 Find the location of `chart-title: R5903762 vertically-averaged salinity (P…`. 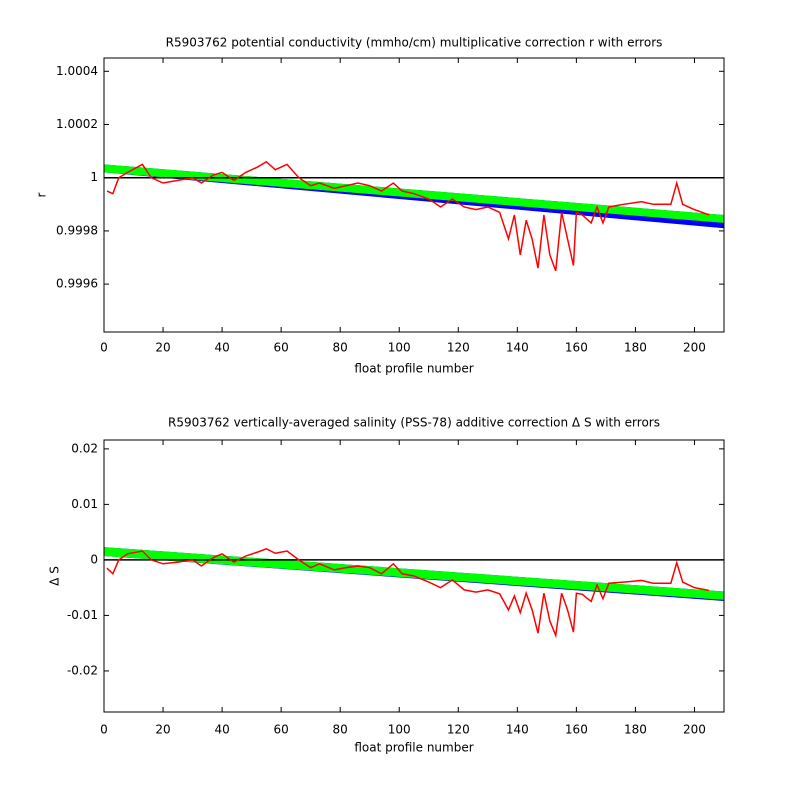

chart-title: R5903762 vertically-averaged salinity (P… is located at coordinates (414, 423).